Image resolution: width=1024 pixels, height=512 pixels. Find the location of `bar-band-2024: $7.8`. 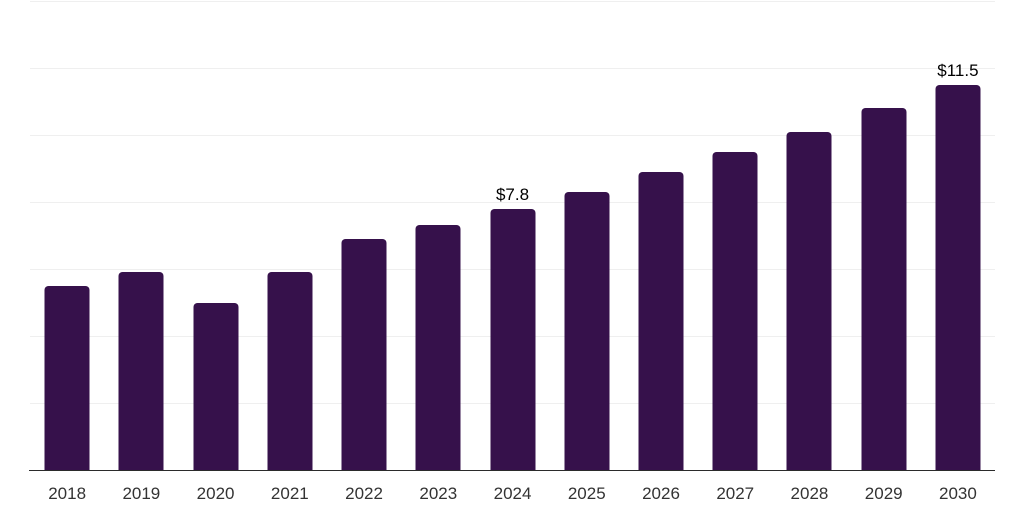

bar-band-2024: $7.8 is located at coordinates (512, 235).